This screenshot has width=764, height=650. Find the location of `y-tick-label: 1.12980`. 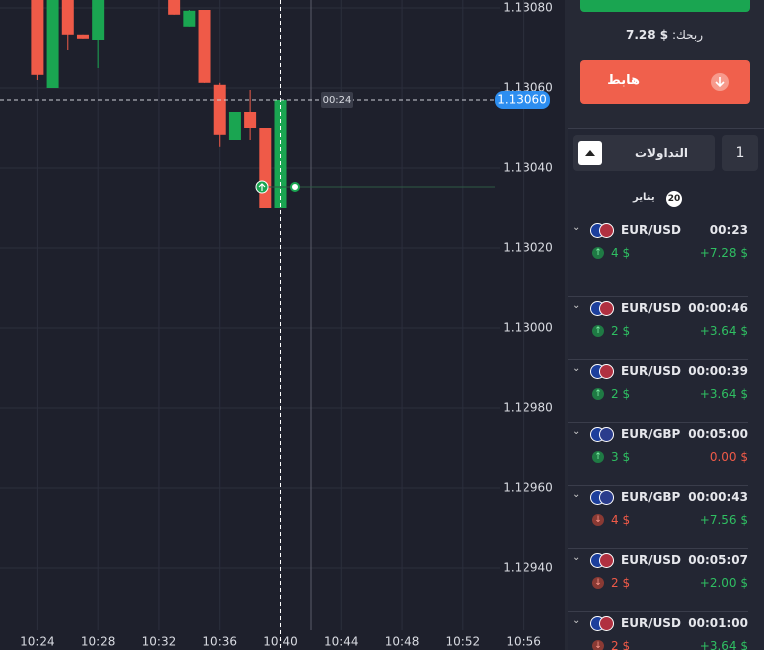

y-tick-label: 1.12980 is located at coordinates (528, 408).